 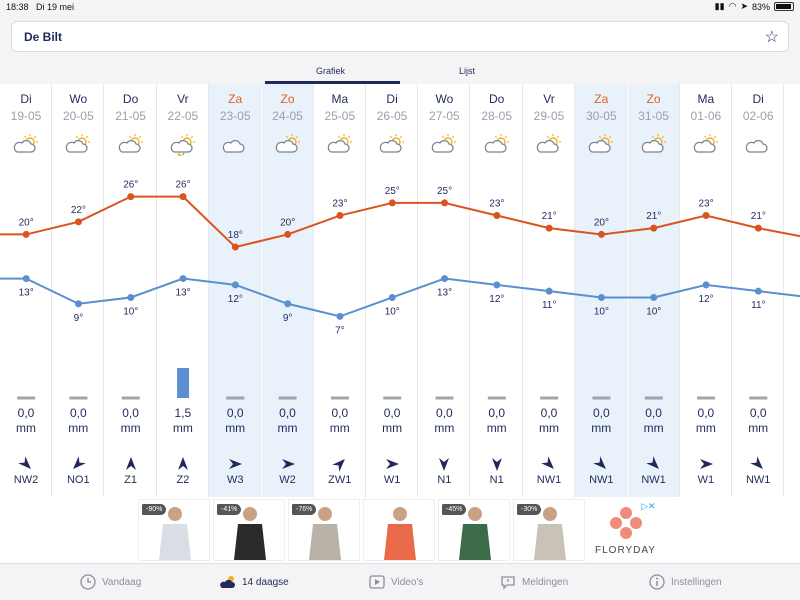 What do you see at coordinates (324, 530) in the screenshot?
I see `ad-product: -76%` at bounding box center [324, 530].